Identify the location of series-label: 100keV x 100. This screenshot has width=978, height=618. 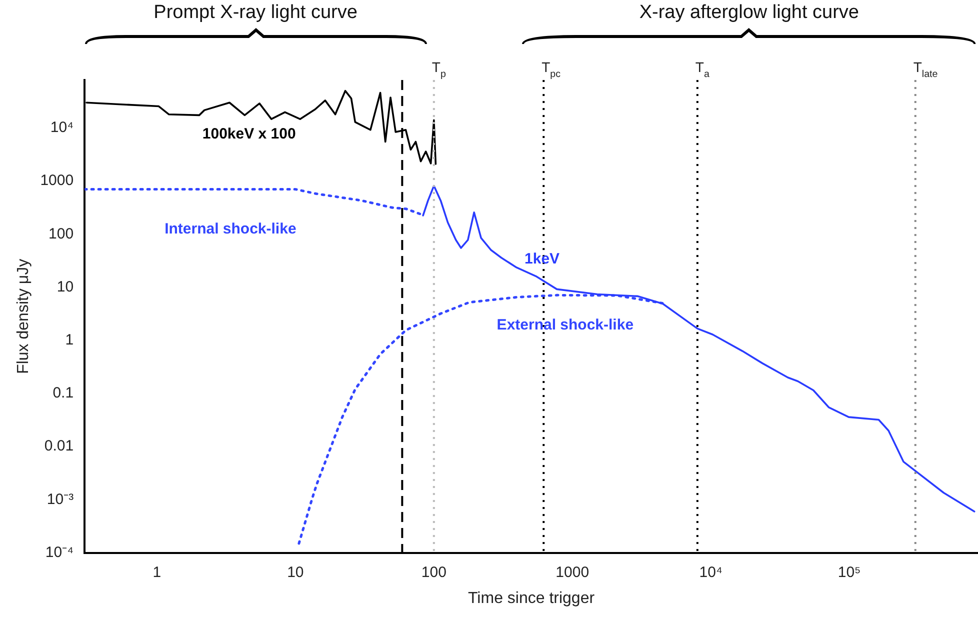
(249, 133).